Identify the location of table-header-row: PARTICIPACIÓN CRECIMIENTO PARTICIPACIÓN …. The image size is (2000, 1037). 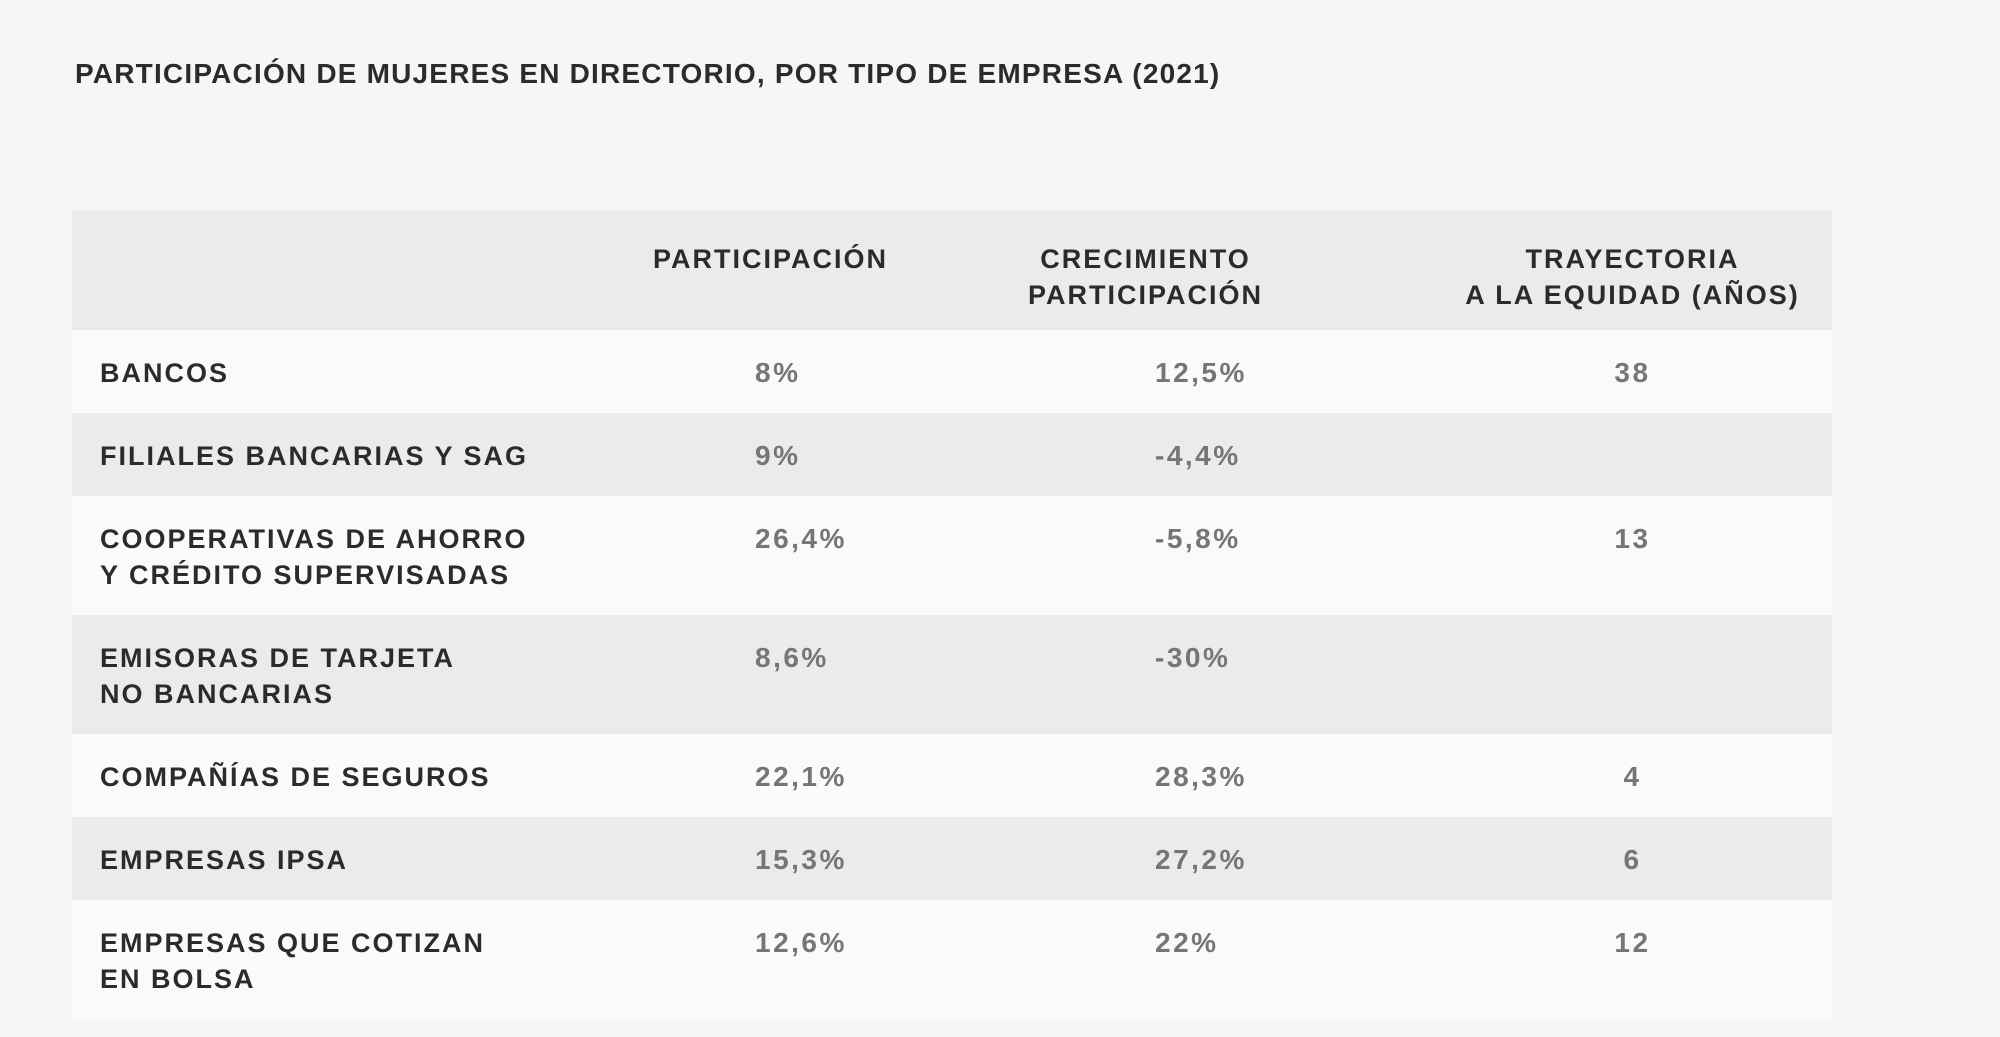
(952, 270).